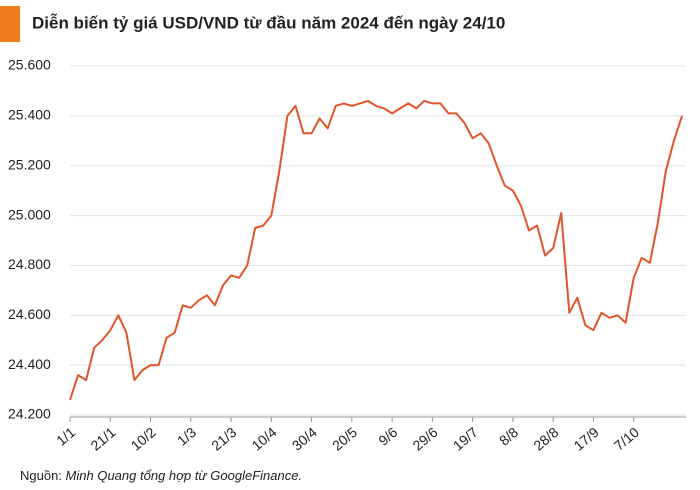 This screenshot has width=700, height=490. What do you see at coordinates (263, 439) in the screenshot?
I see `x-tick-label: 10/4` at bounding box center [263, 439].